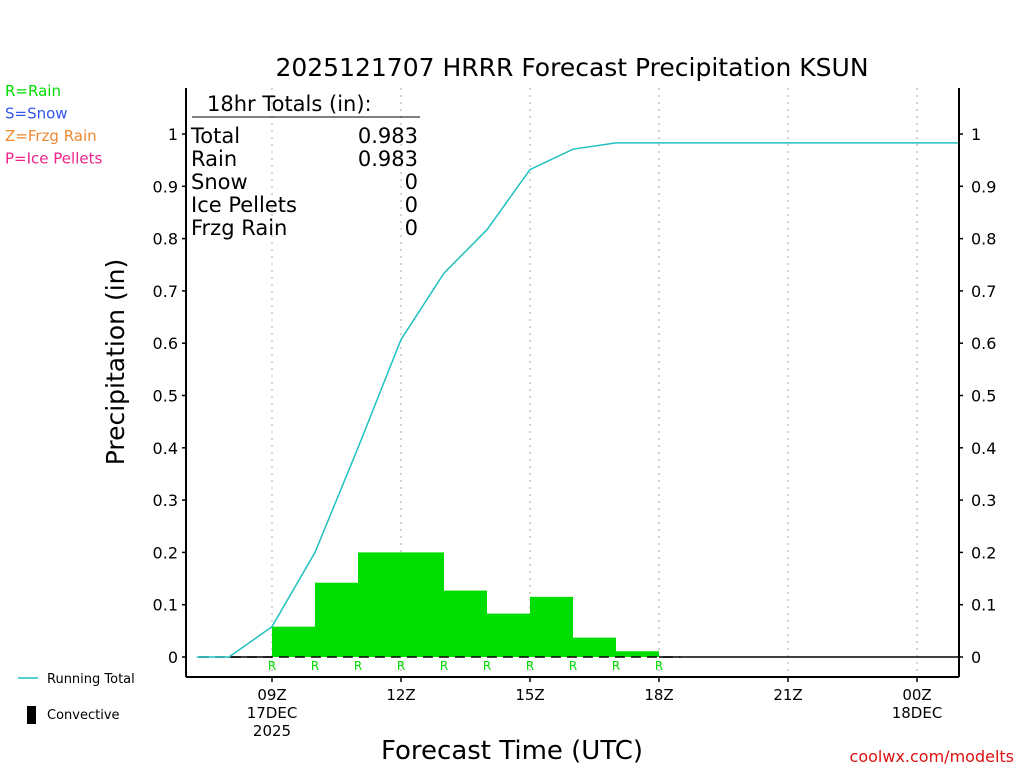 This screenshot has height=768, width=1024. Describe the element at coordinates (983, 605) in the screenshot. I see `y-tick-label-right: 0.1` at that location.